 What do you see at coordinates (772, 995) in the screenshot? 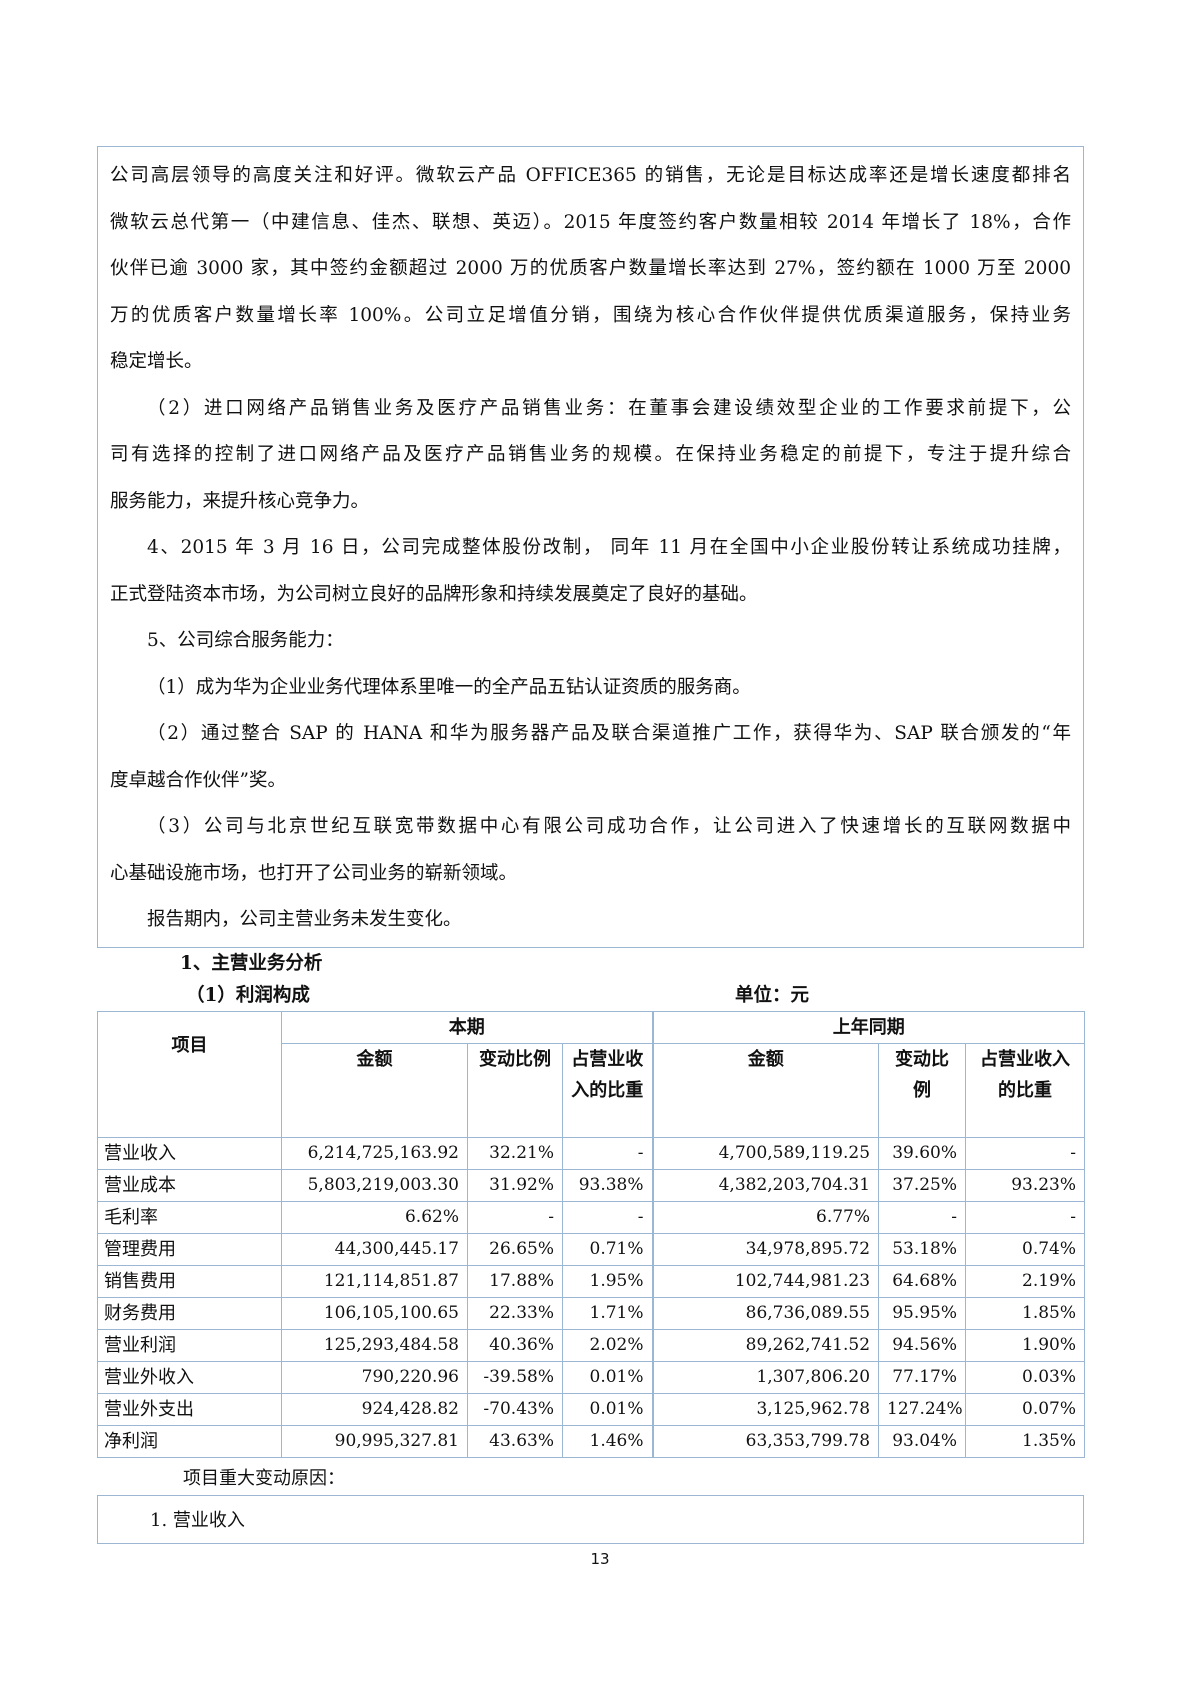
I see `unit-label: 单位：元` at bounding box center [772, 995].